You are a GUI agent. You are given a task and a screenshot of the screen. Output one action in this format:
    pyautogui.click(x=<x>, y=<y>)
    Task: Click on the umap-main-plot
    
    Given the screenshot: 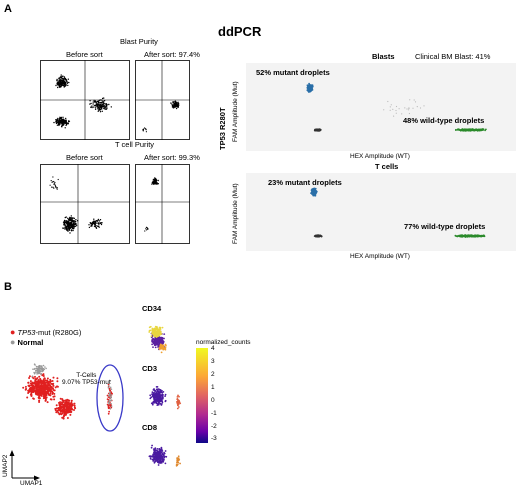 What is the action you would take?
    pyautogui.click(x=73, y=397)
    